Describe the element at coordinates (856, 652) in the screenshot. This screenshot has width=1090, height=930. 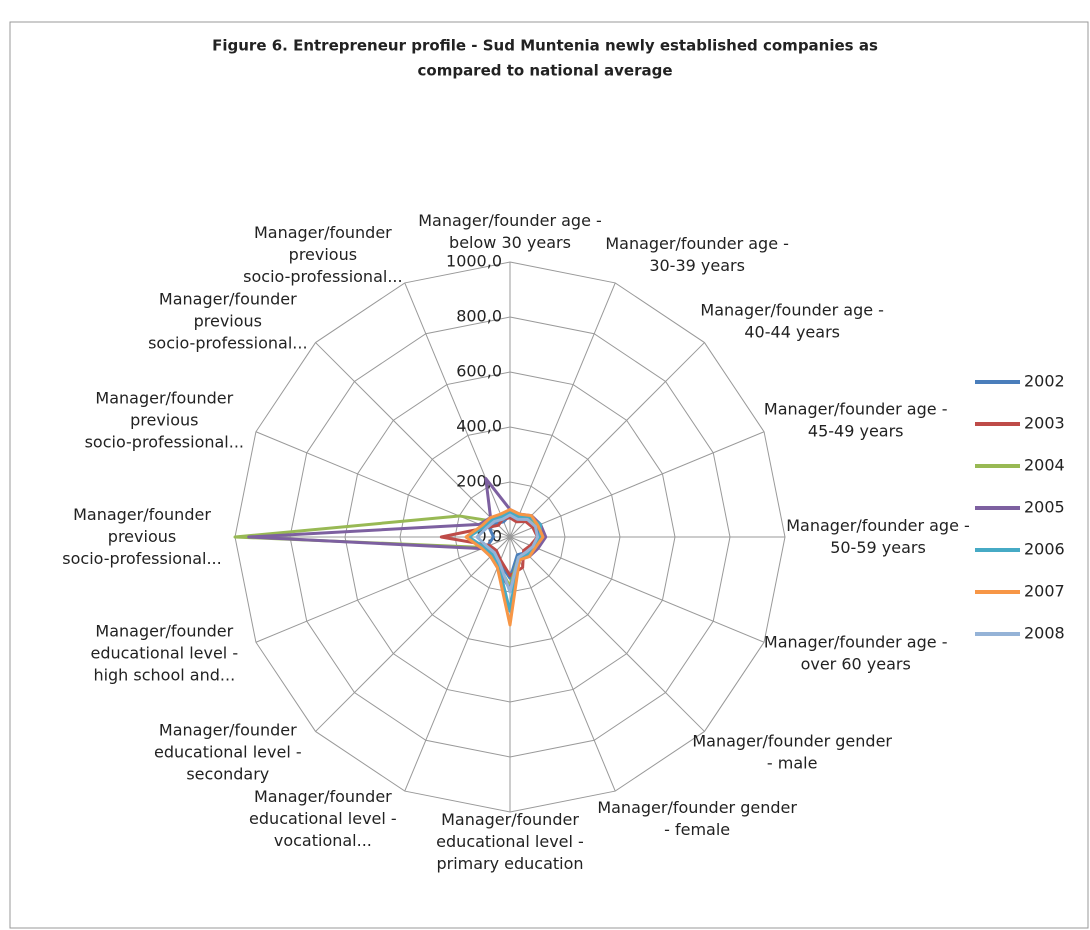
I see `category-label: Manager/founder age -over 60 years` at that location.